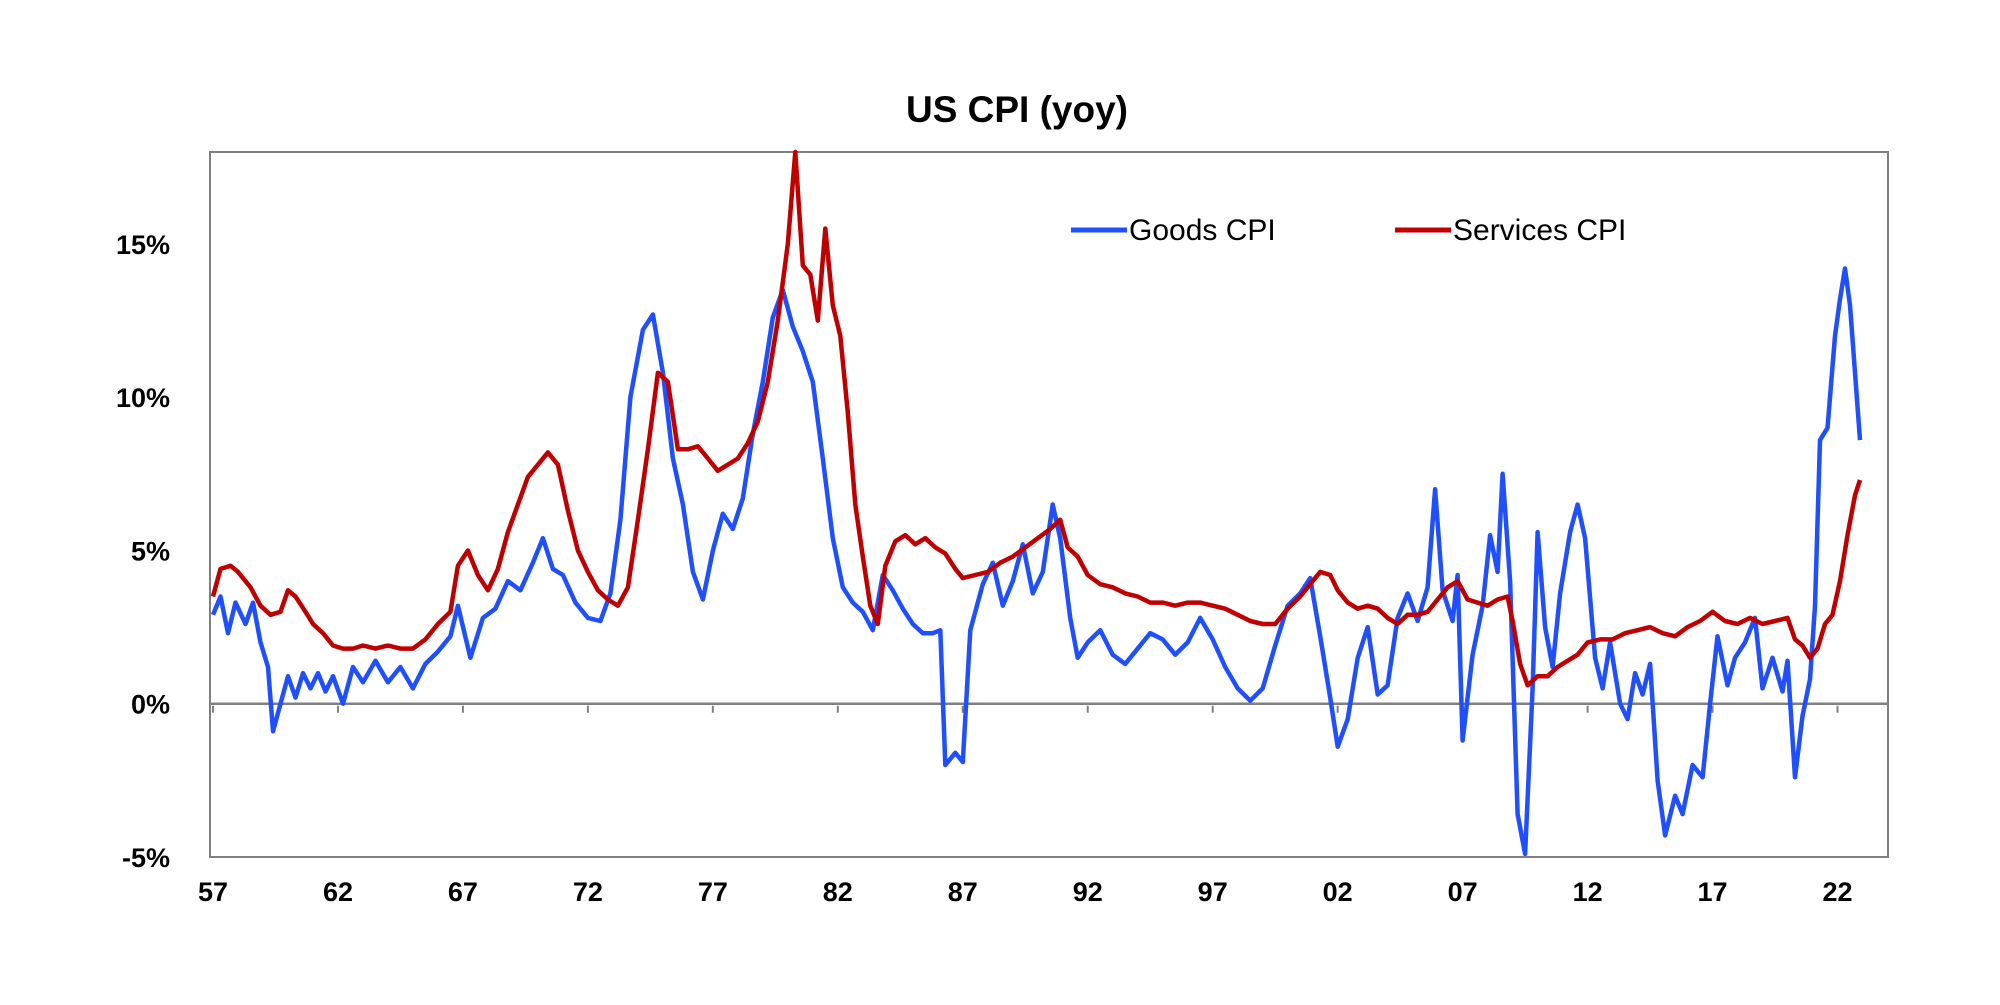  Describe the element at coordinates (143, 398) in the screenshot. I see `y-tick-label: 10%` at that location.